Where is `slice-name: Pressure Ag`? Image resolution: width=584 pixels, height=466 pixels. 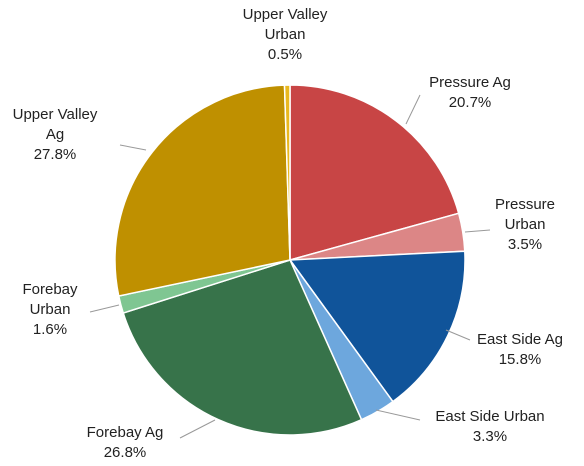 slice-name: Pressure Ag is located at coordinates (470, 82).